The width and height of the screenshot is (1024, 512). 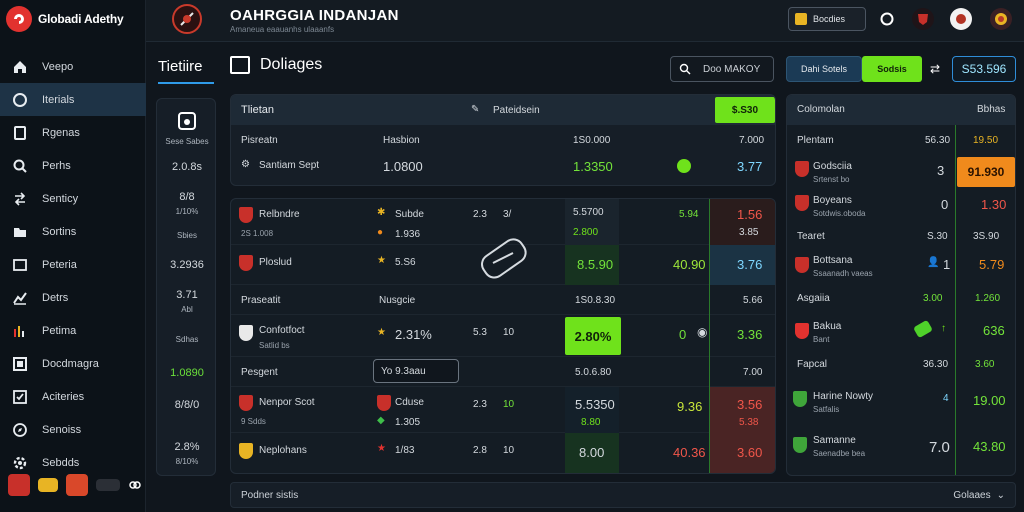 What do you see at coordinates (73, 429) in the screenshot?
I see `sidebar-item-senoiss: Senoiss` at bounding box center [73, 429].